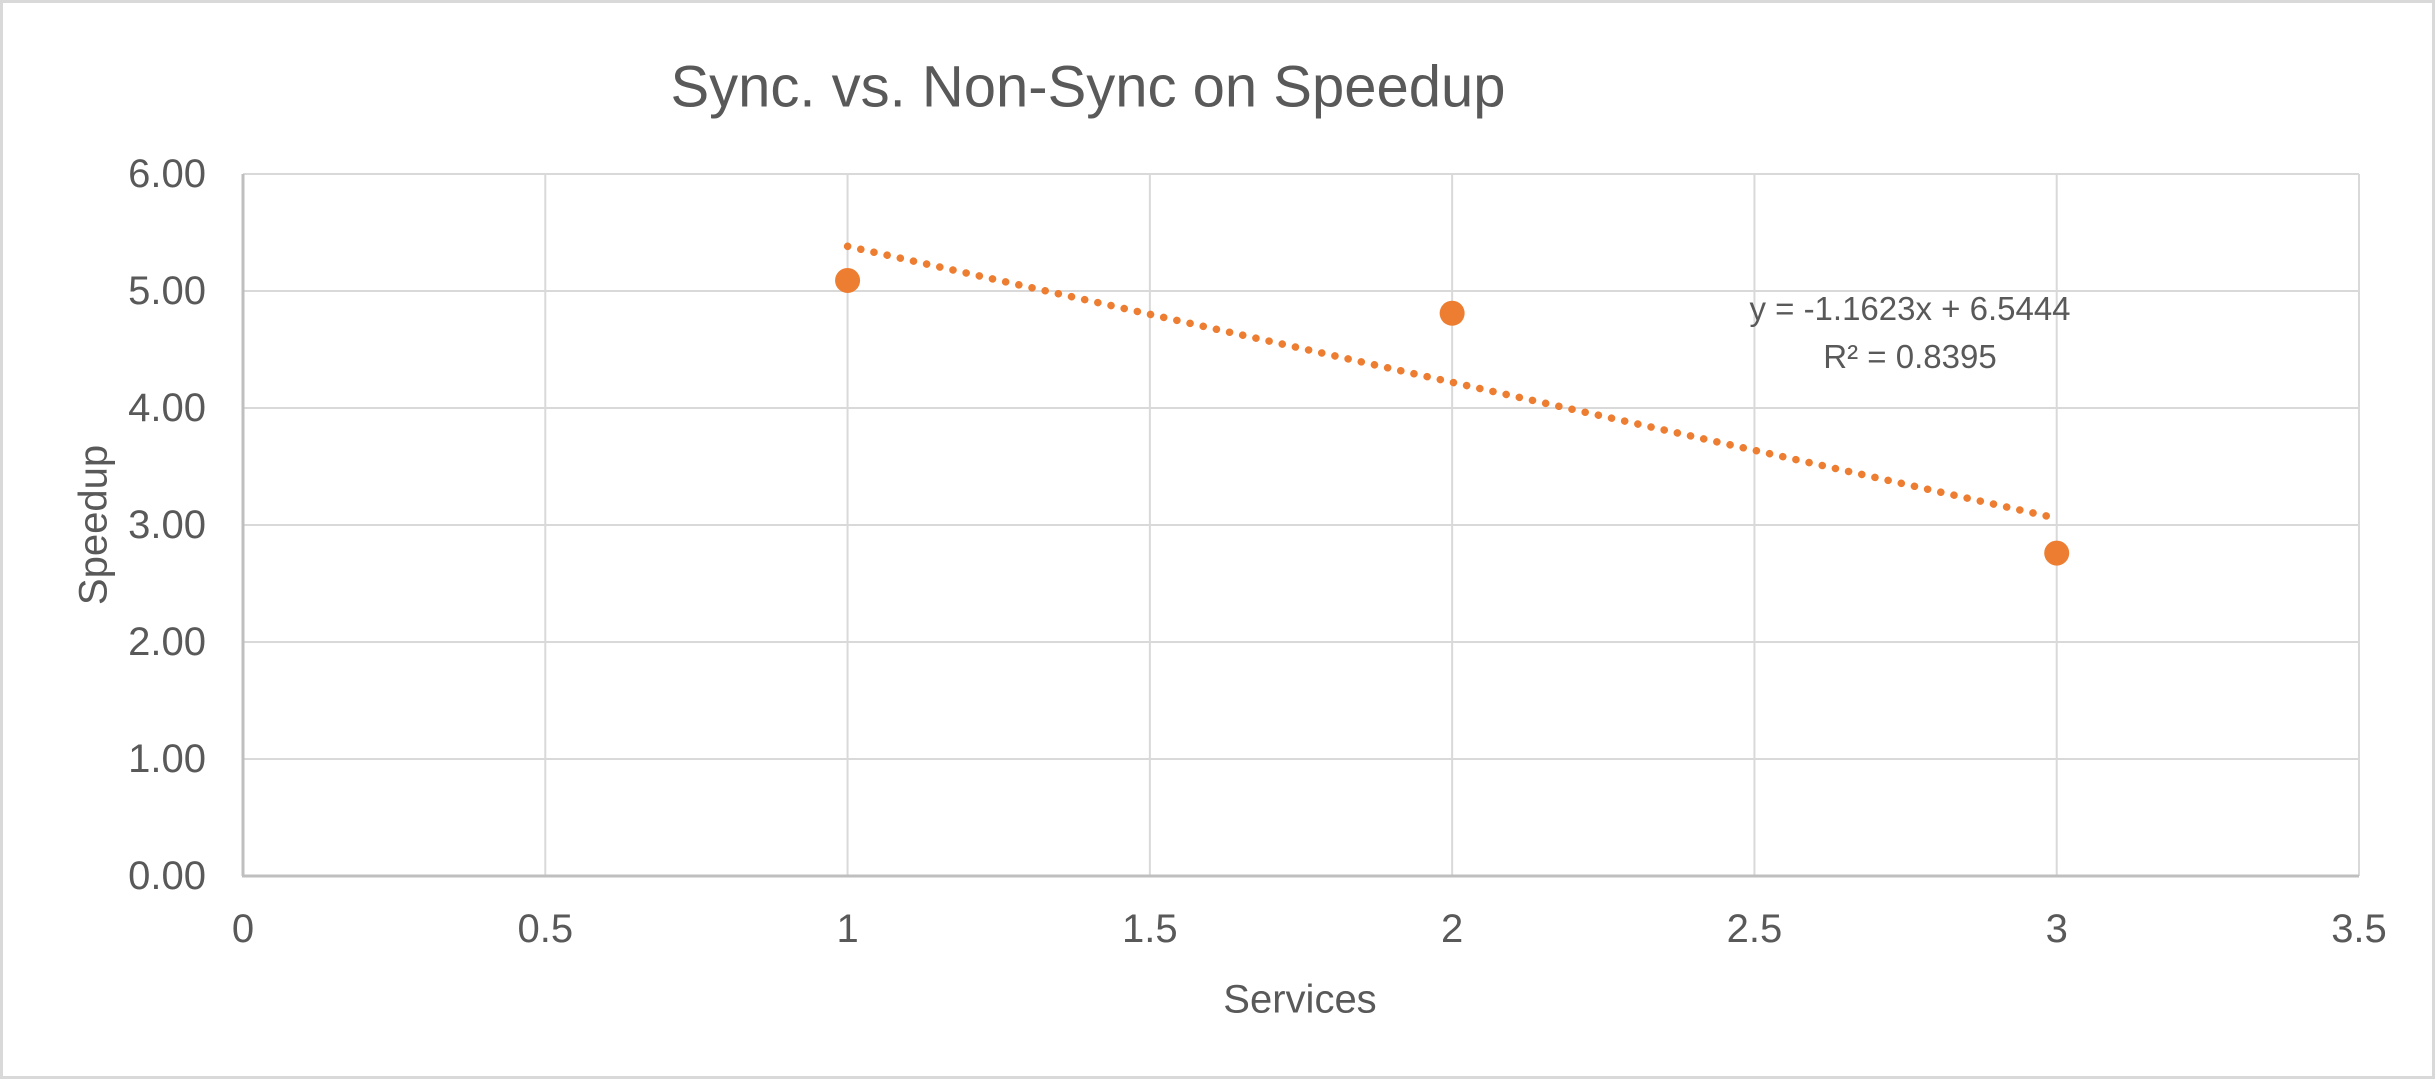  What do you see at coordinates (1452, 929) in the screenshot?
I see `x-axis-tick-label: 2` at bounding box center [1452, 929].